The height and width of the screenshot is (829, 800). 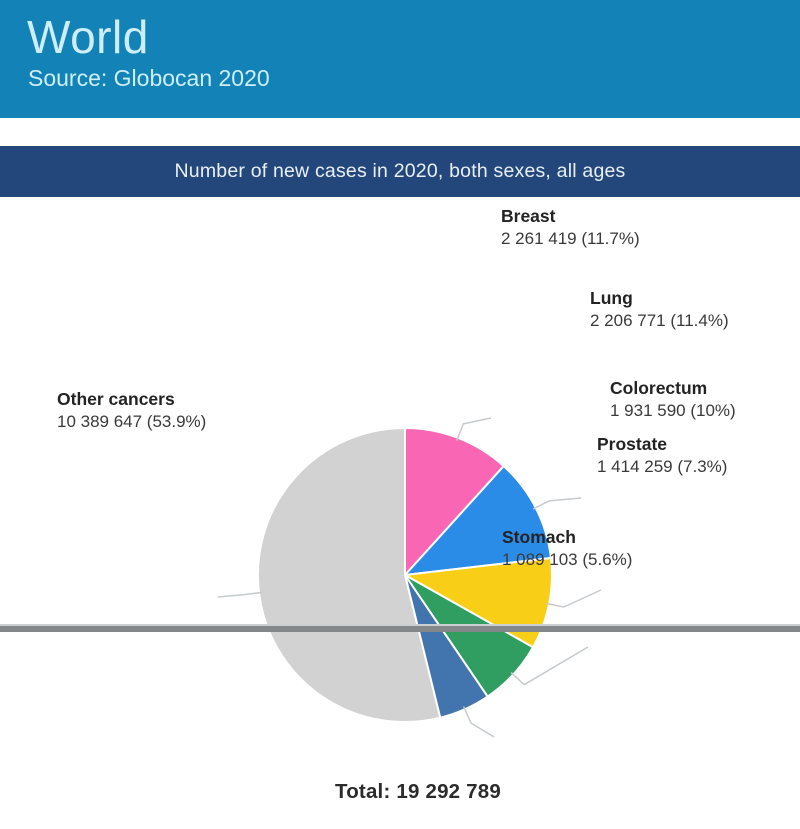 What do you see at coordinates (567, 548) in the screenshot?
I see `slice-label-stomach: Stomach 1 089 103 (5.6%)` at bounding box center [567, 548].